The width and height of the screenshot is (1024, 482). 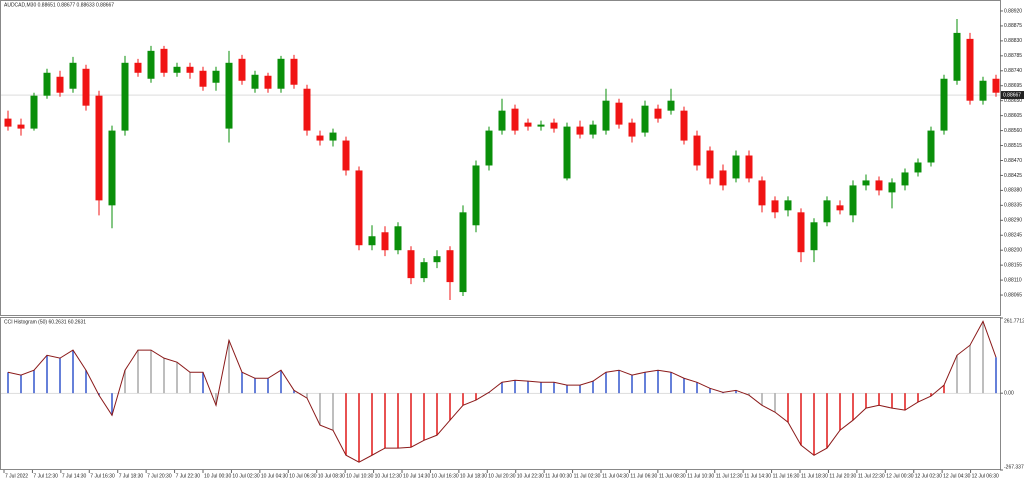 I want to click on x-tick-label: 11 Jul 04:30, so click(x=615, y=476).